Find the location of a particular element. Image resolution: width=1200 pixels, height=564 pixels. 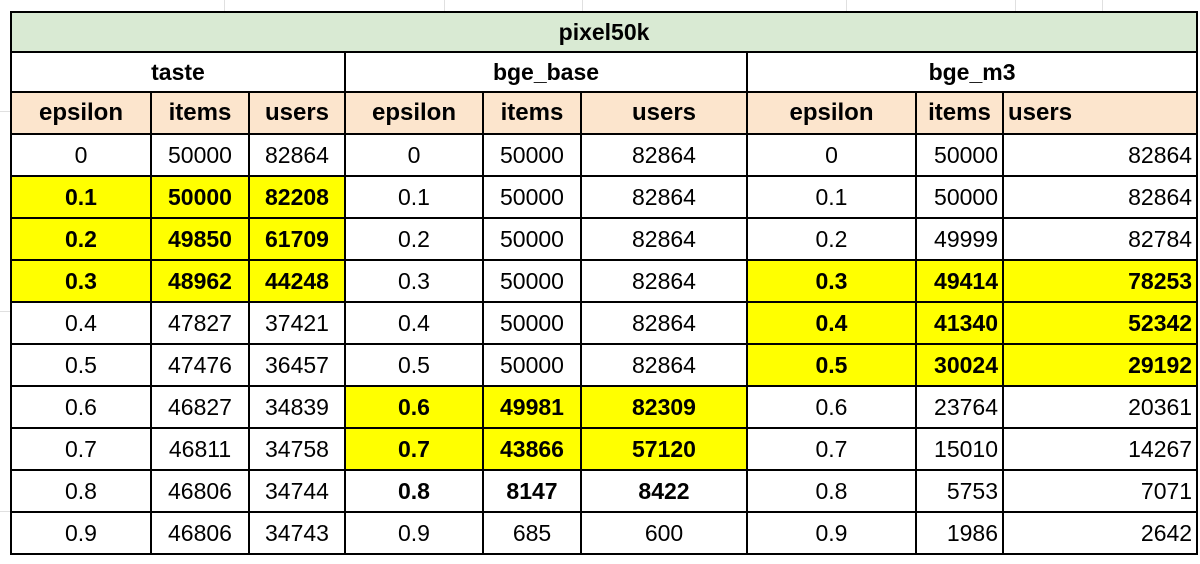

table-cell: 82208 is located at coordinates (297, 197).